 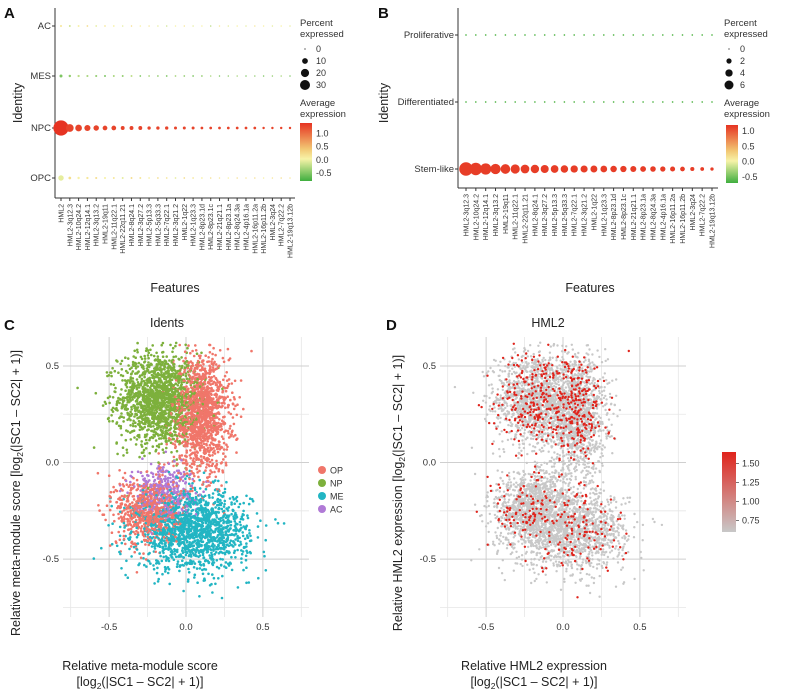 What do you see at coordinates (732, 154) in the screenshot?
I see `panel-b-colorbar` at bounding box center [732, 154].